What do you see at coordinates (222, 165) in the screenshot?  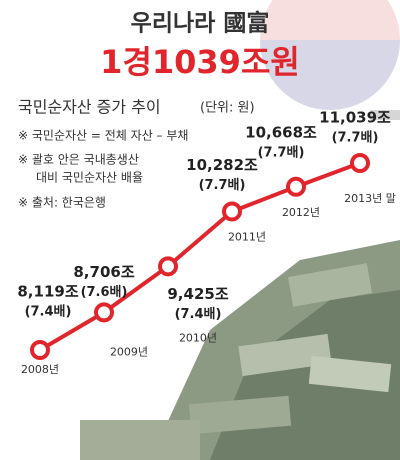 I see `value-label: 10,282조` at bounding box center [222, 165].